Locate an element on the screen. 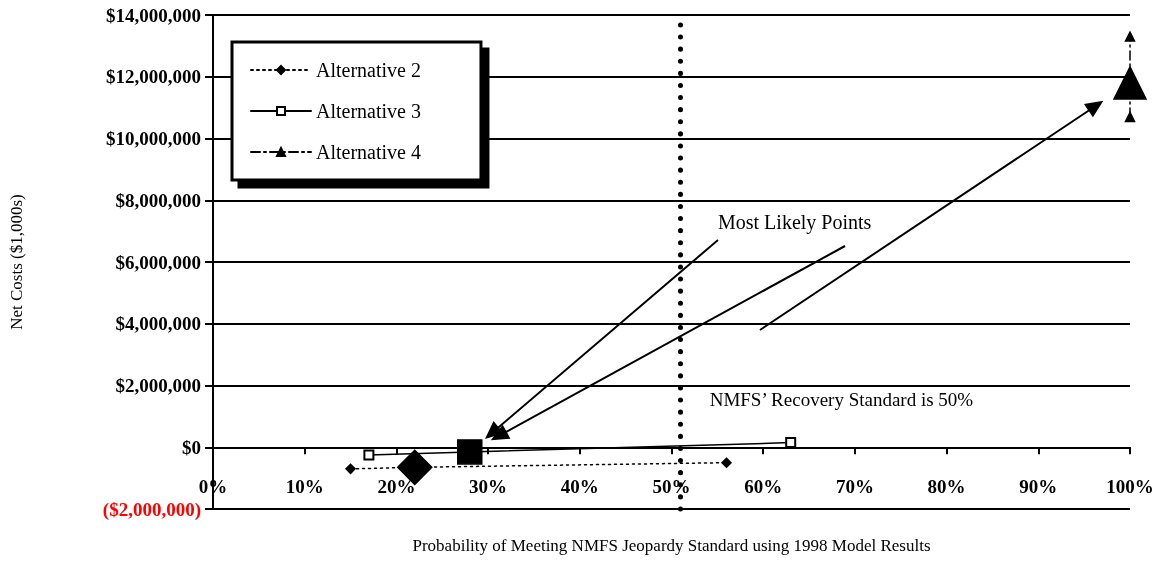  y-tick-label: $6,000,000 is located at coordinates (158, 262).